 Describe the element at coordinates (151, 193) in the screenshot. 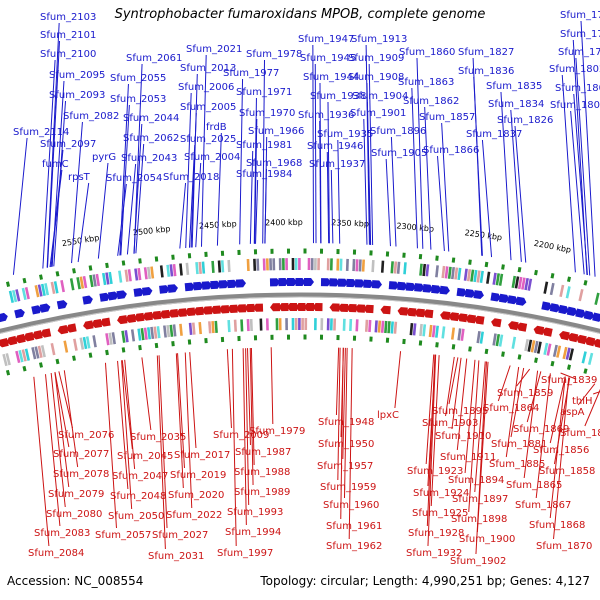

I see `forward-gene-label: Sfum_2062` at that location.